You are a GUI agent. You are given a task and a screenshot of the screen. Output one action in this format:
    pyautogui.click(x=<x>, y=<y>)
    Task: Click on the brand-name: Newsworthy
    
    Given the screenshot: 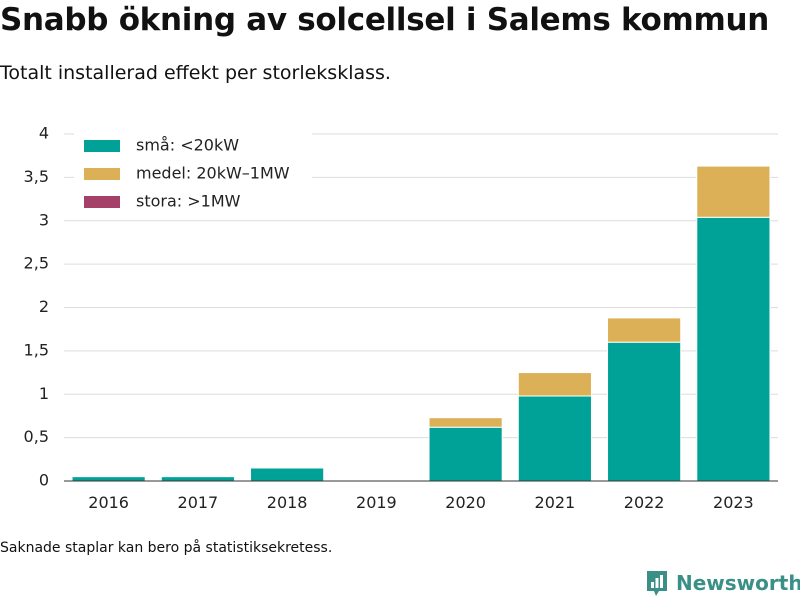 What is the action you would take?
    pyautogui.click(x=738, y=583)
    